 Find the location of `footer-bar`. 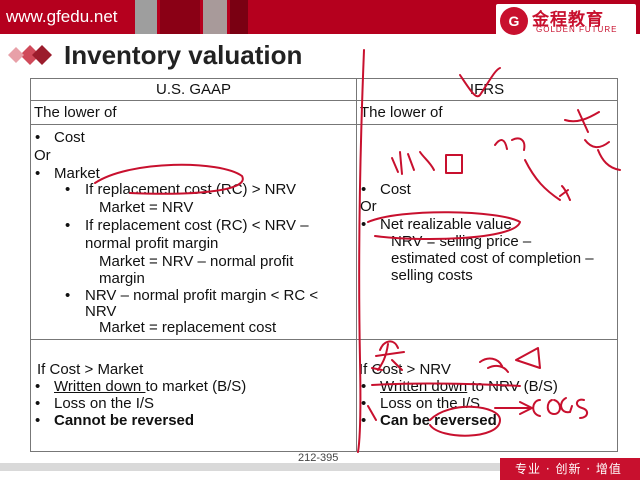

footer-bar is located at coordinates (250, 467).